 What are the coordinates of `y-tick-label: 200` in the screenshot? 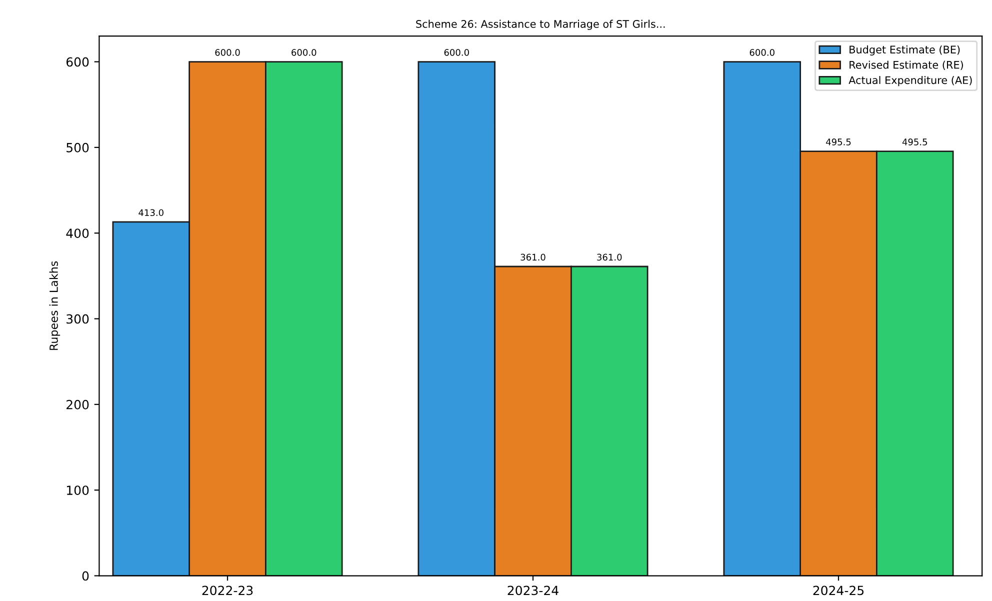 It's located at (77, 405).